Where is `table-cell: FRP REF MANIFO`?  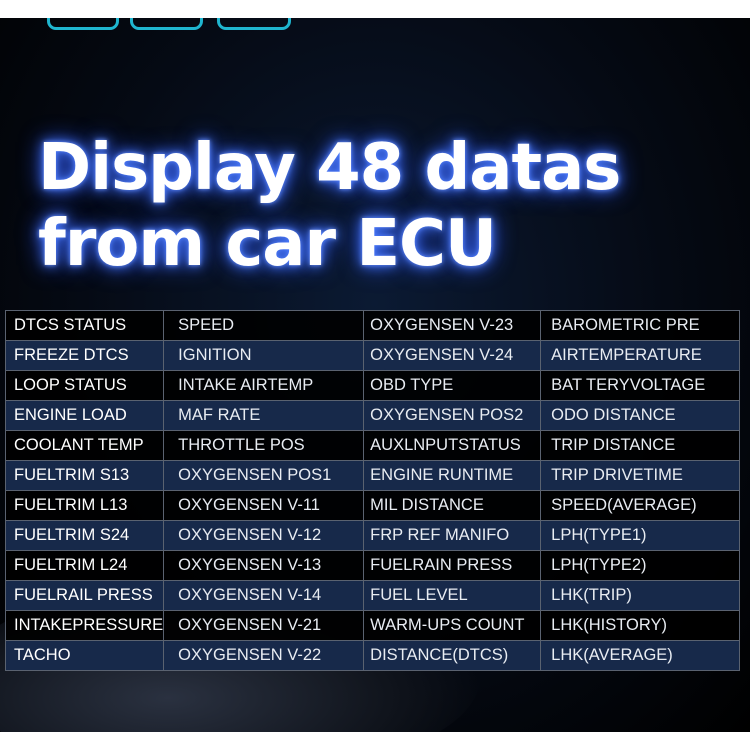
table-cell: FRP REF MANIFO is located at coordinates (452, 535).